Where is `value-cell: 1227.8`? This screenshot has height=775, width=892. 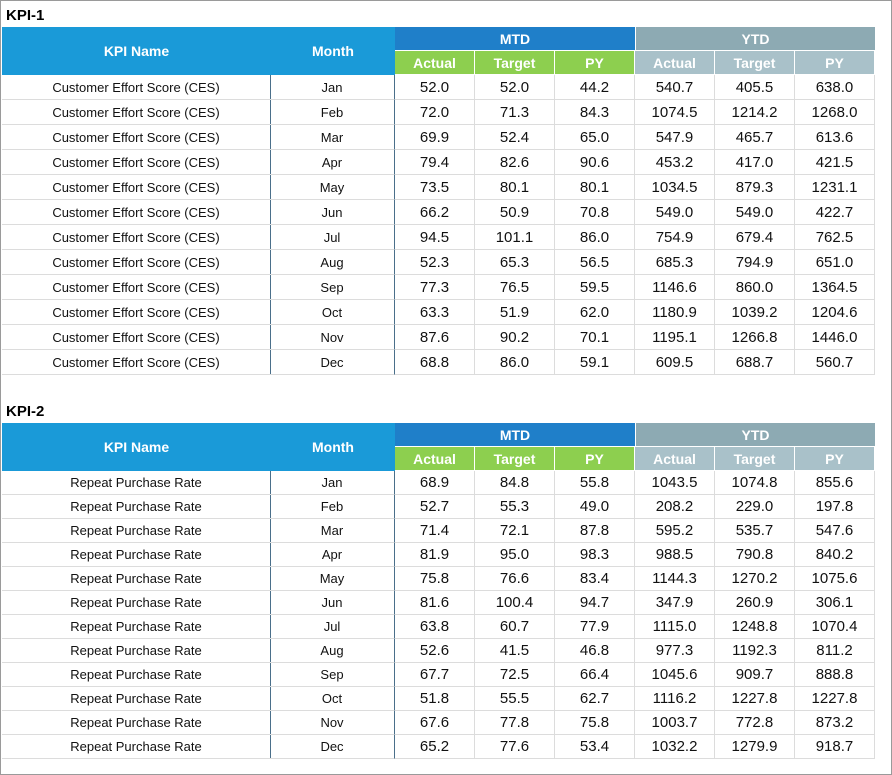
value-cell: 1227.8 is located at coordinates (755, 699).